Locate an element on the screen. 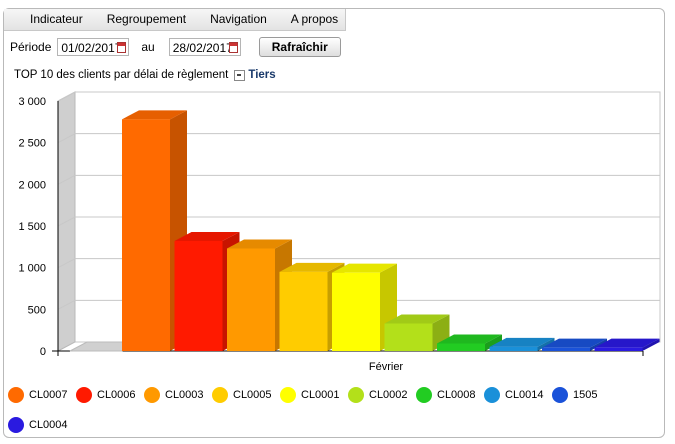 Image resolution: width=675 pixels, height=444 pixels. legend-item: CL0002 is located at coordinates (378, 395).